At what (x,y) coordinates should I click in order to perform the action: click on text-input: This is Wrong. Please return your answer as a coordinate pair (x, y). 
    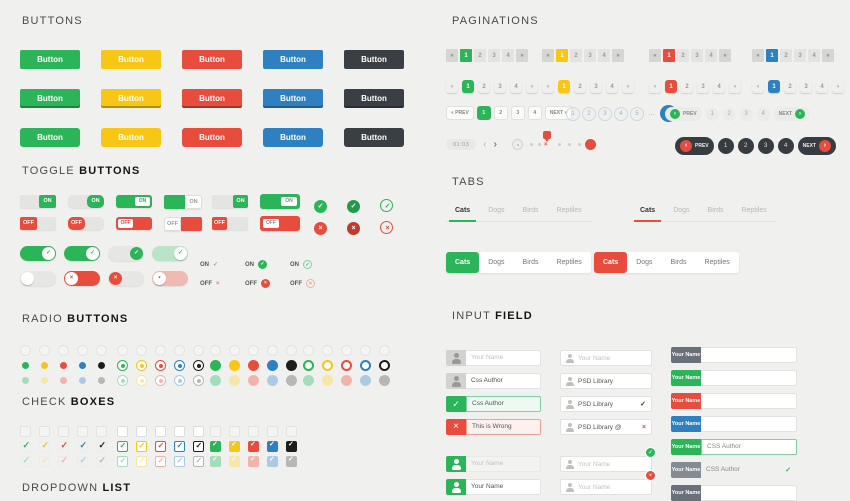
    Looking at the image, I should click on (503, 427).